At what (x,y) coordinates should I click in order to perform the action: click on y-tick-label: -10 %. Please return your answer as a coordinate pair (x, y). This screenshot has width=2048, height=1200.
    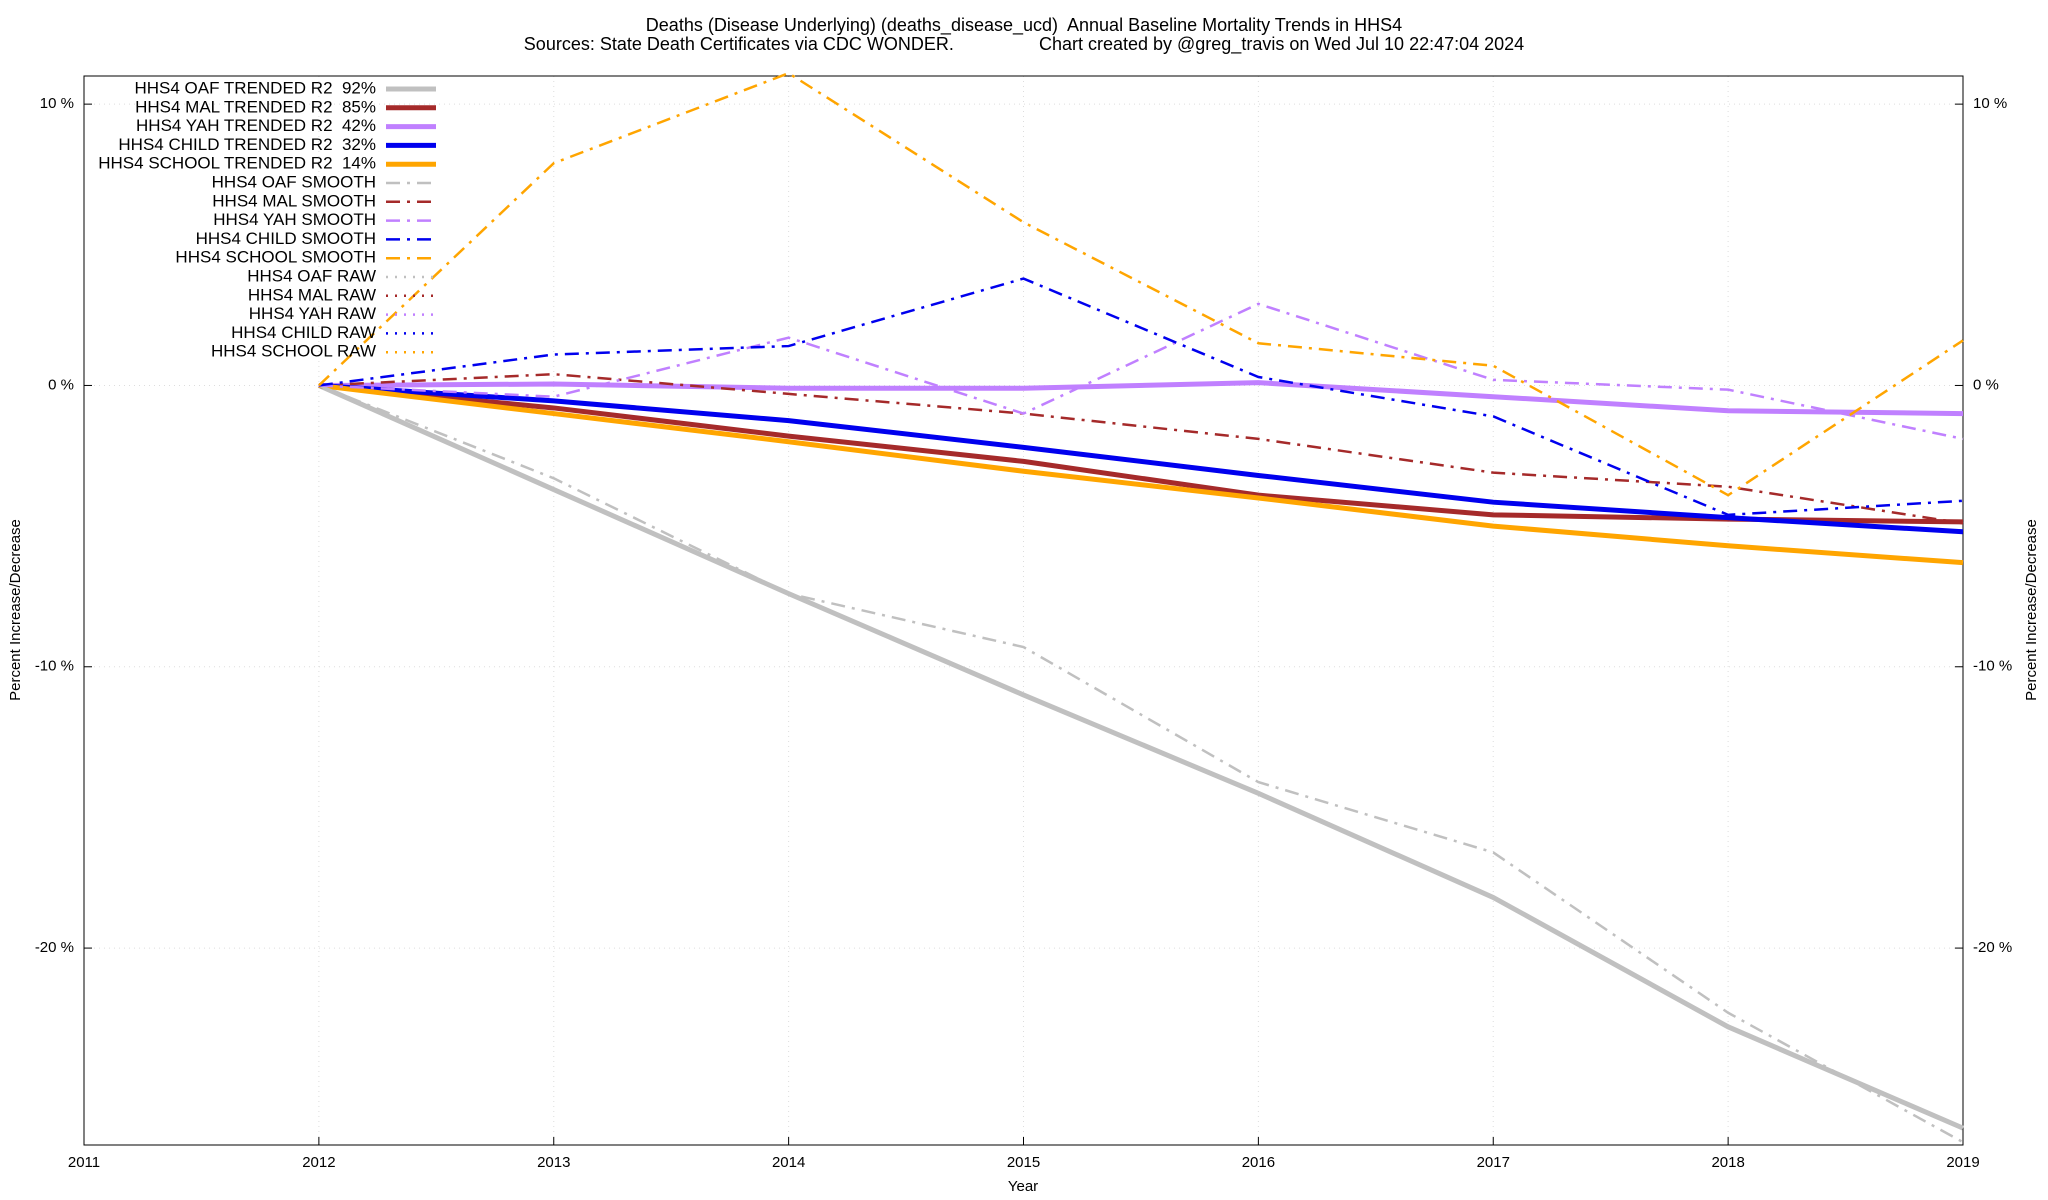
    Looking at the image, I should click on (54, 666).